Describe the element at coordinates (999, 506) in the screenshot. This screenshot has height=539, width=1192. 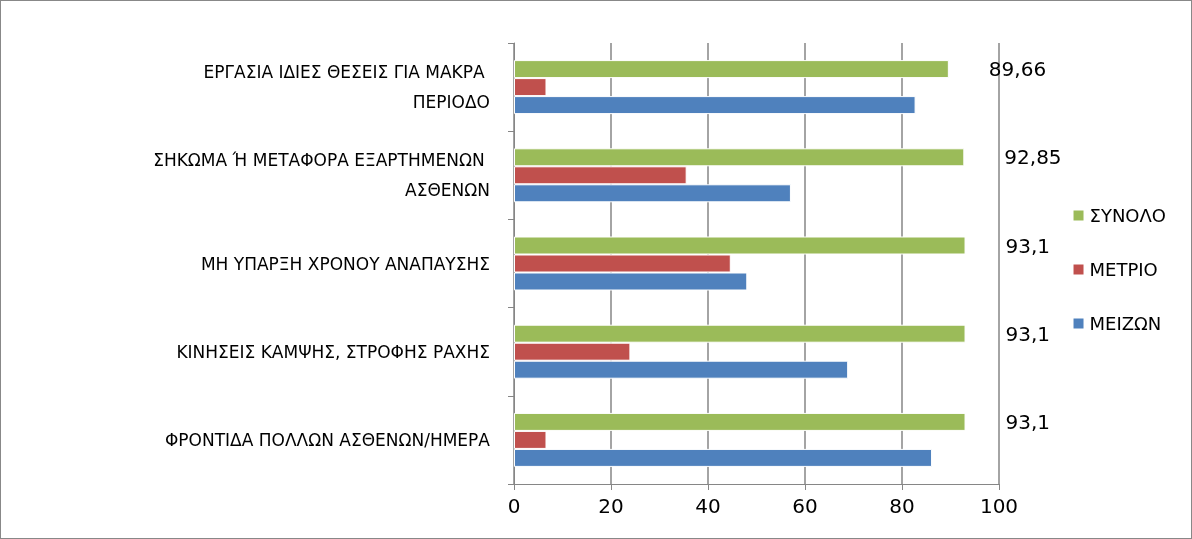
I see `x-tick-label: 100` at that location.